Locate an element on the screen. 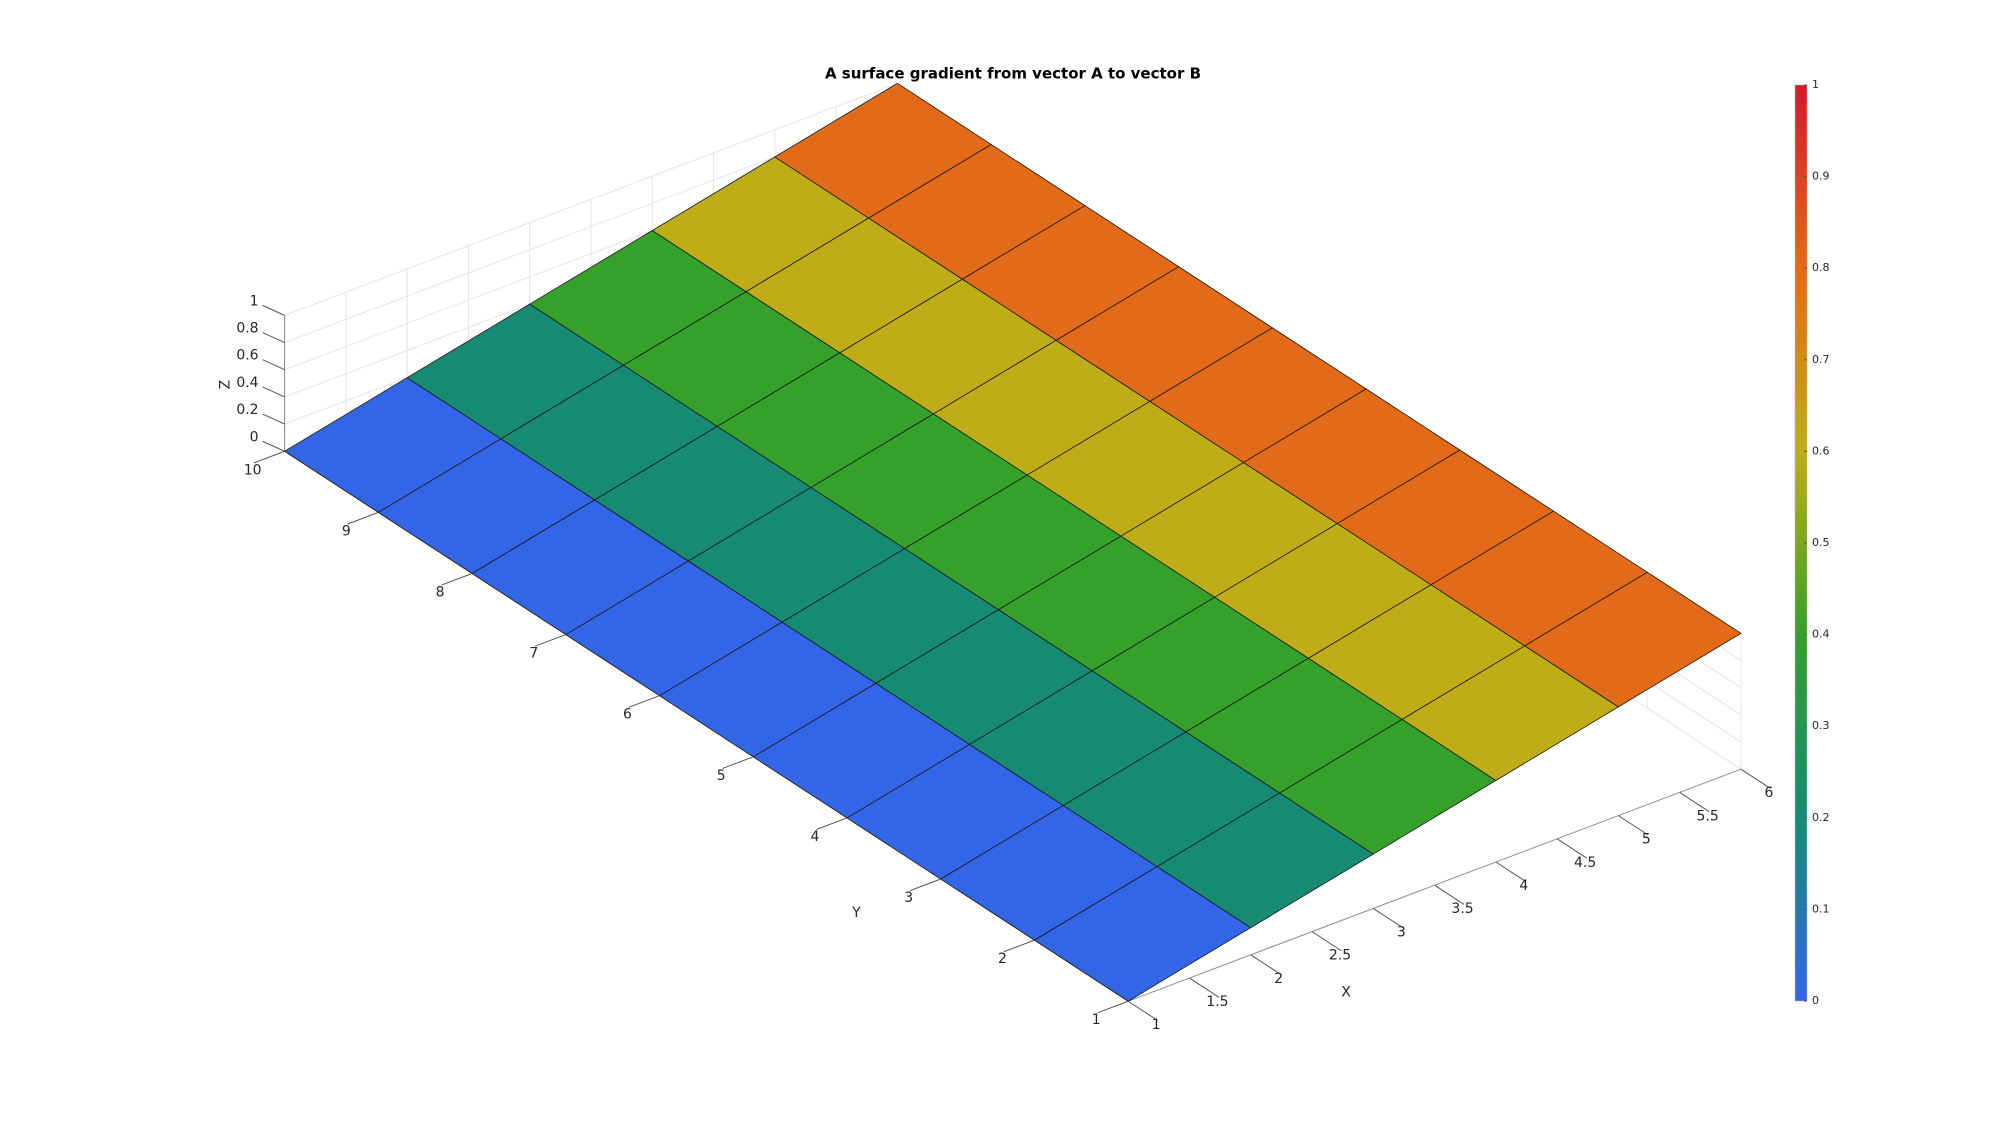  colorbar-tick-label: 0.7 is located at coordinates (1821, 359).